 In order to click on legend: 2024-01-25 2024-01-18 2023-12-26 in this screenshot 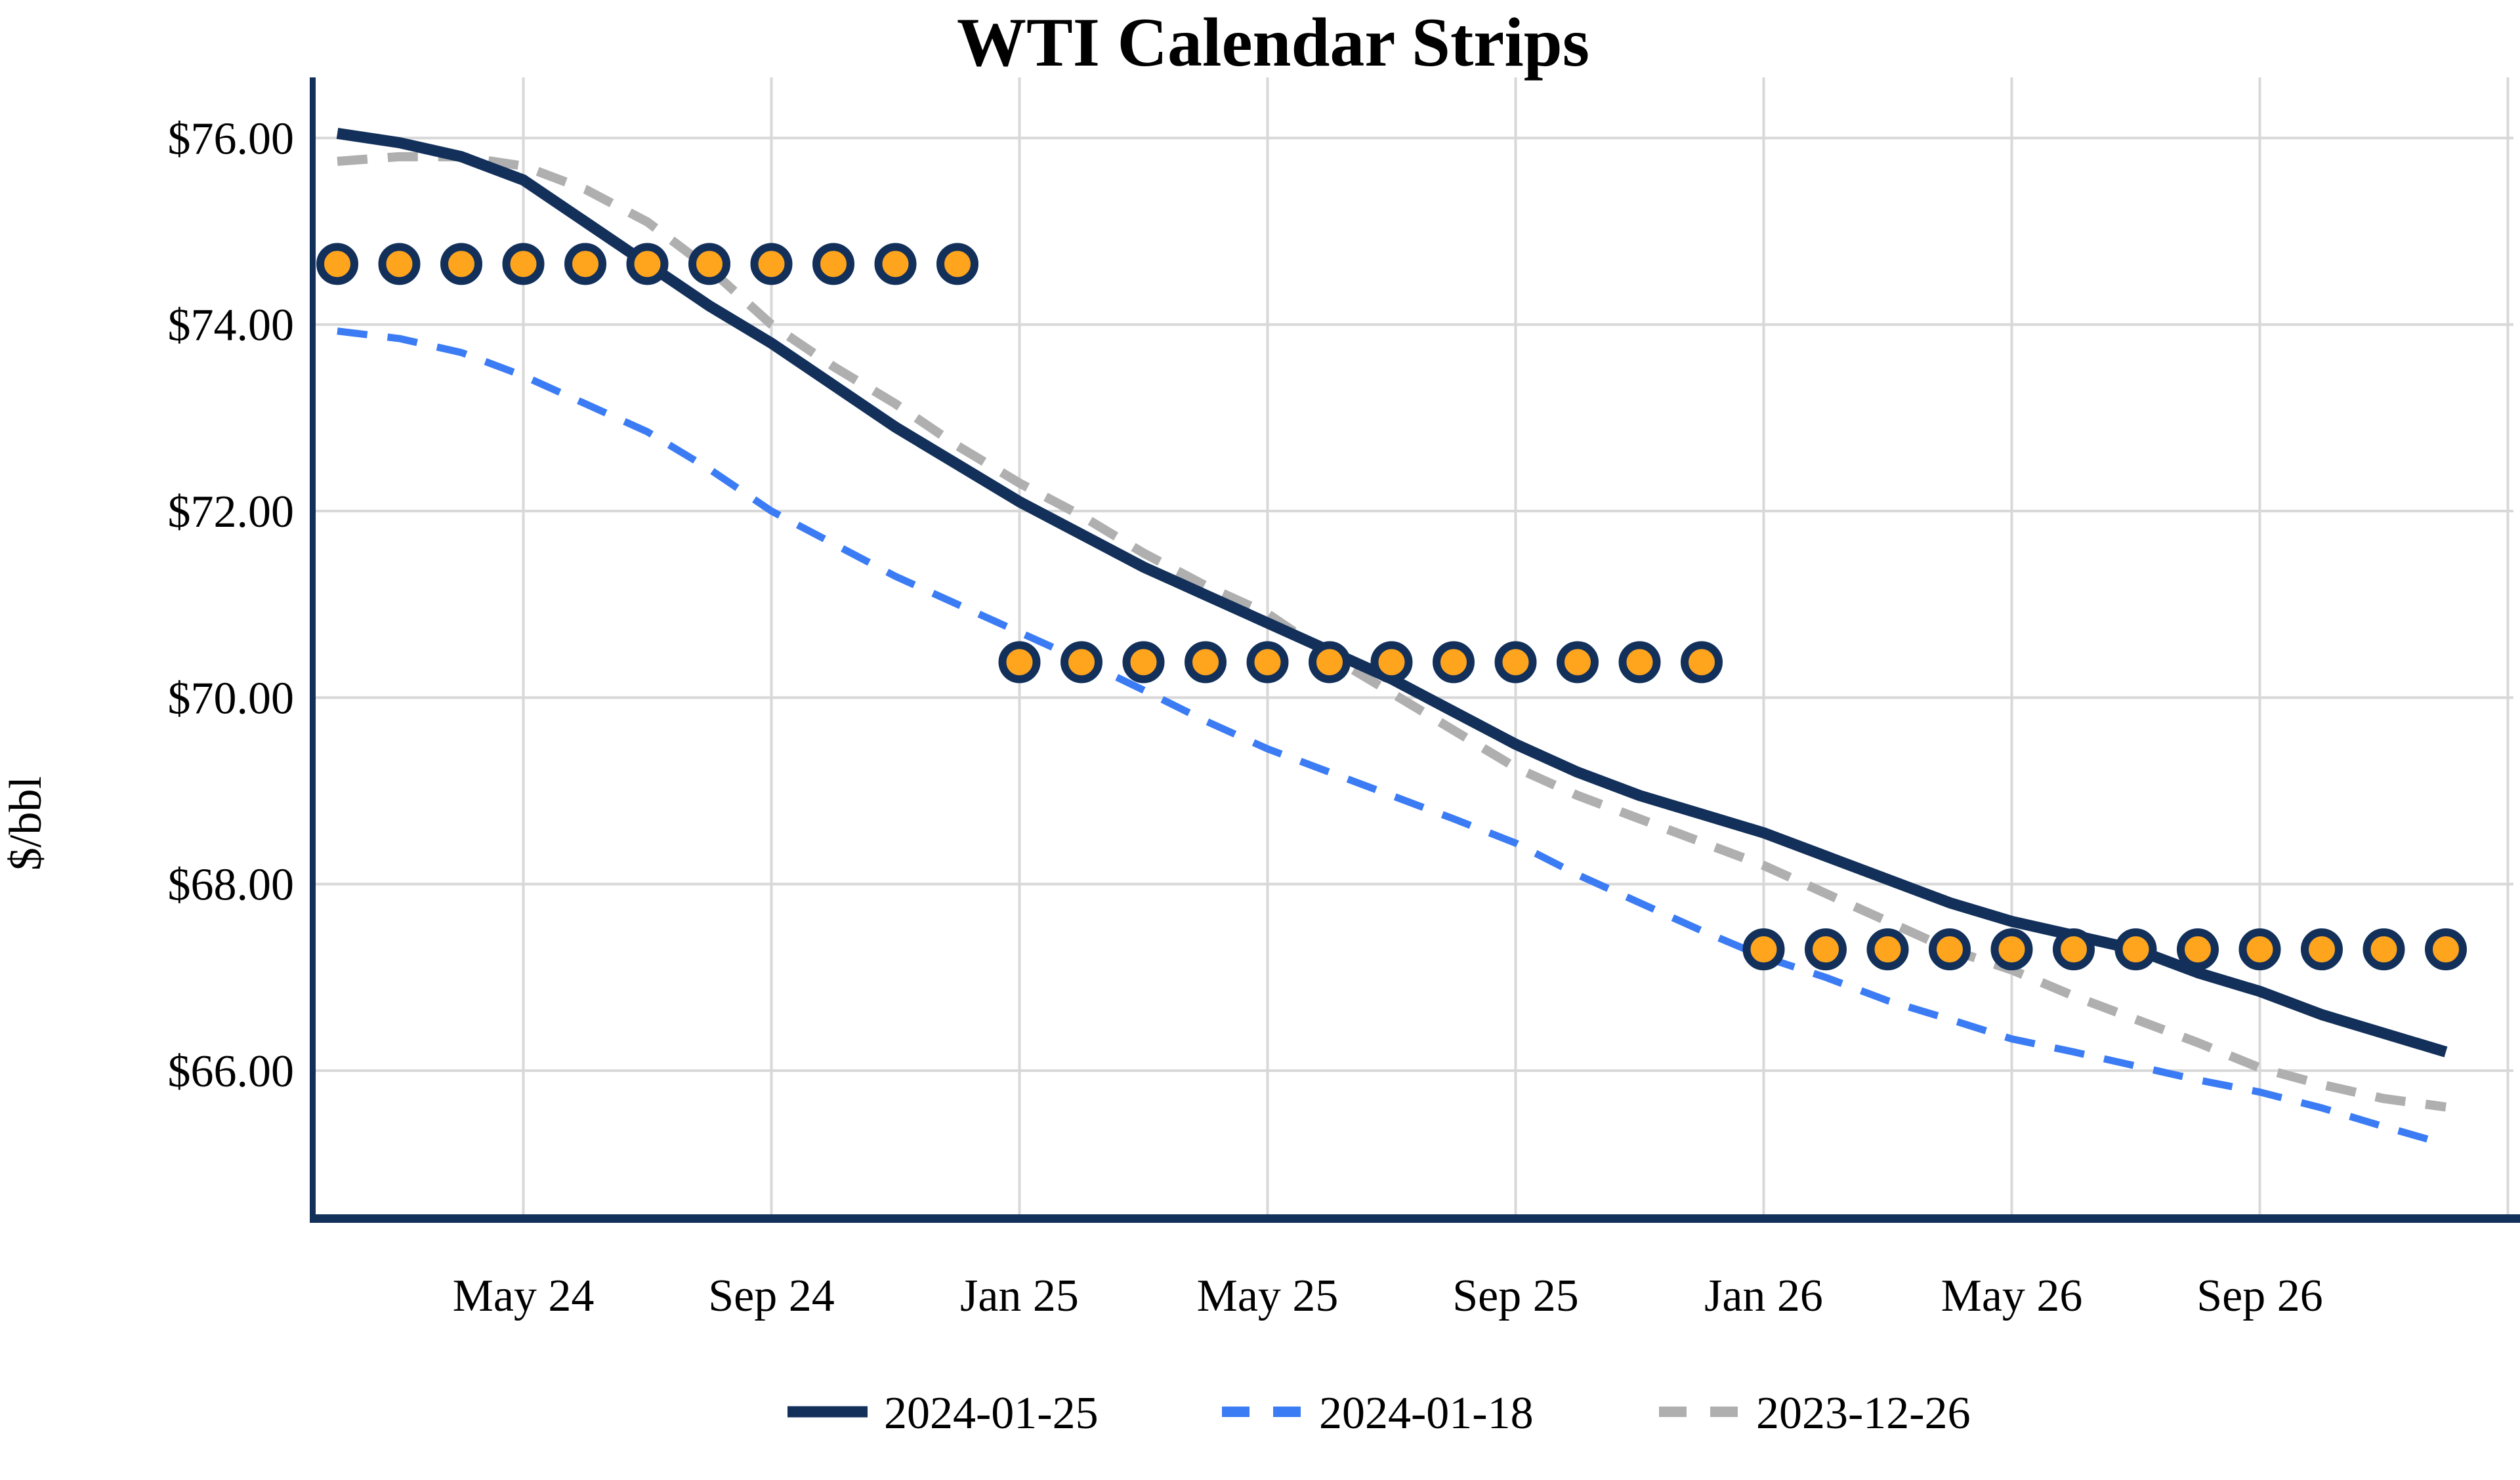, I will do `click(1379, 1413)`.